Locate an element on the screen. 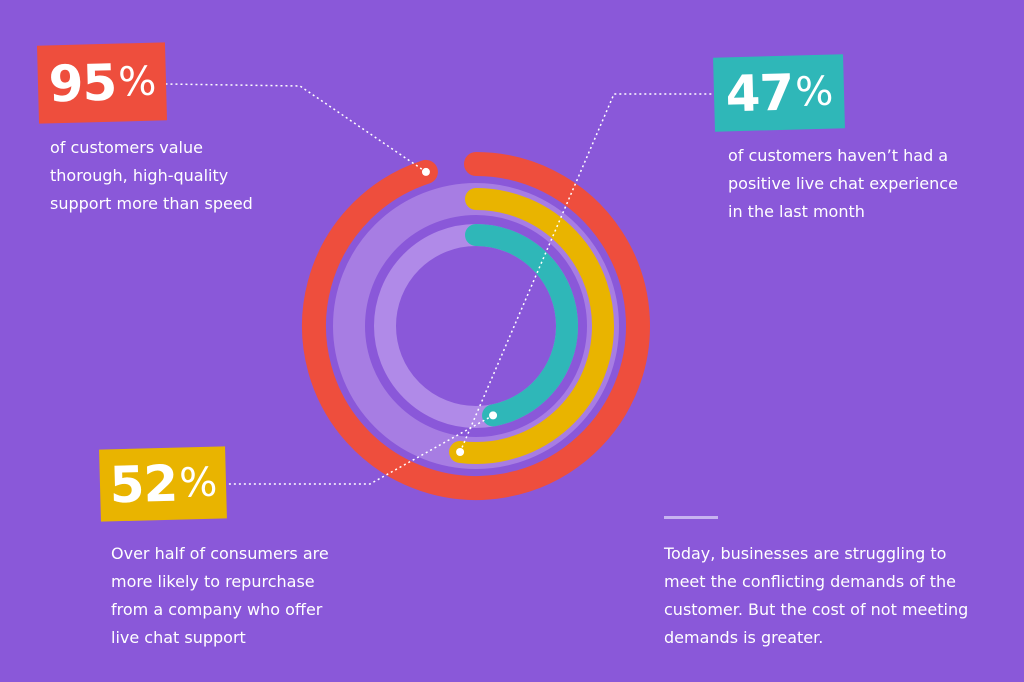  stat-95-badge: 95% is located at coordinates (102, 83).